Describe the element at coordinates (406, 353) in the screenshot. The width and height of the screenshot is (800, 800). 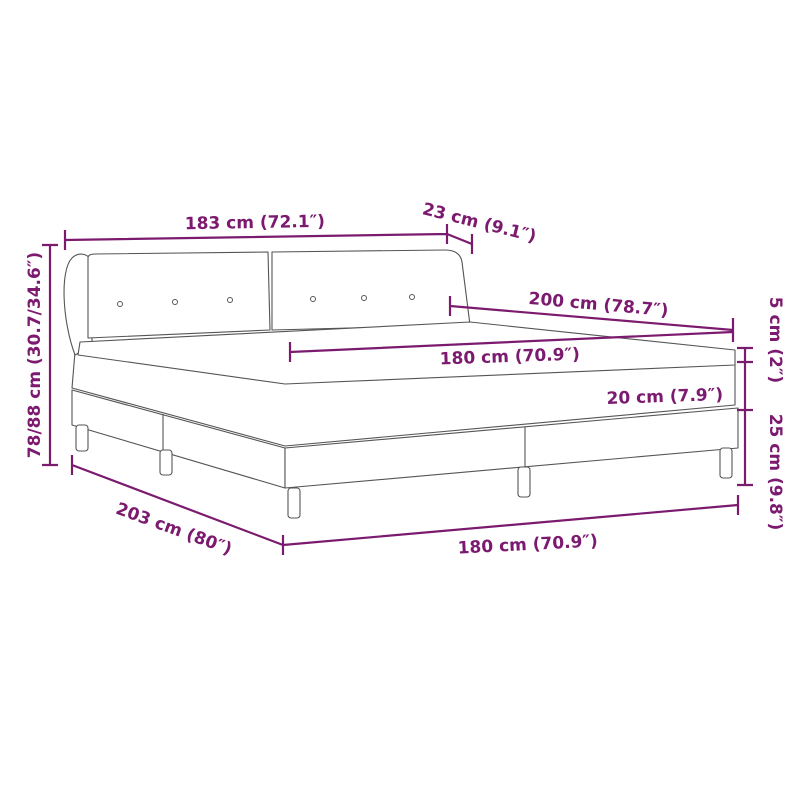
I see `topper` at that location.